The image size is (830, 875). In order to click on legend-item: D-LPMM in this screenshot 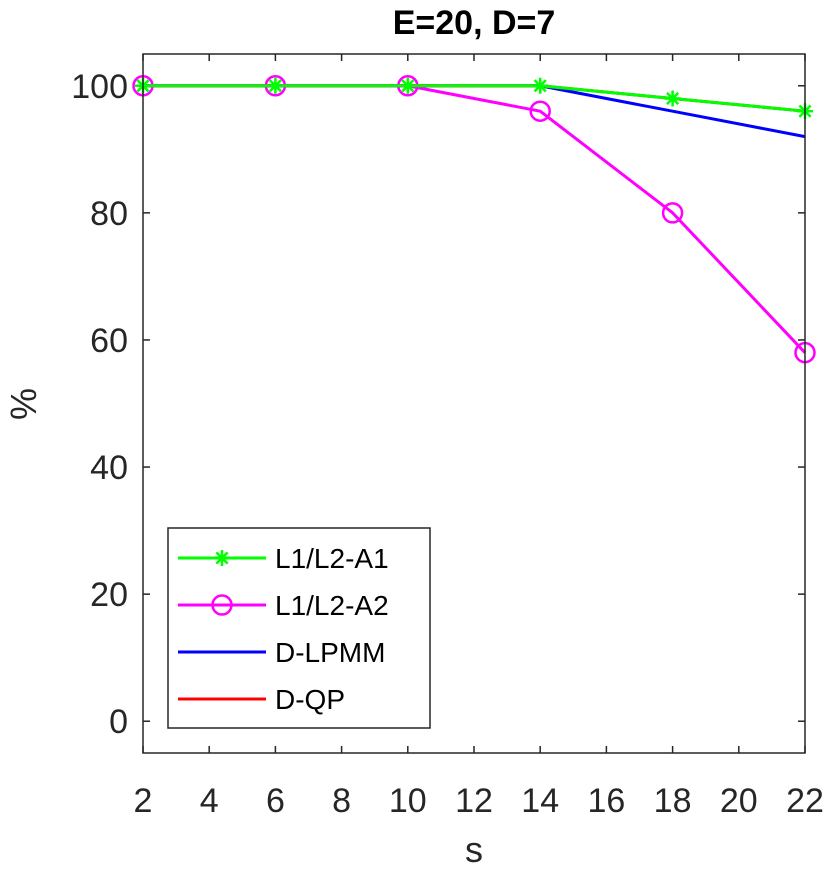, I will do `click(281, 652)`.